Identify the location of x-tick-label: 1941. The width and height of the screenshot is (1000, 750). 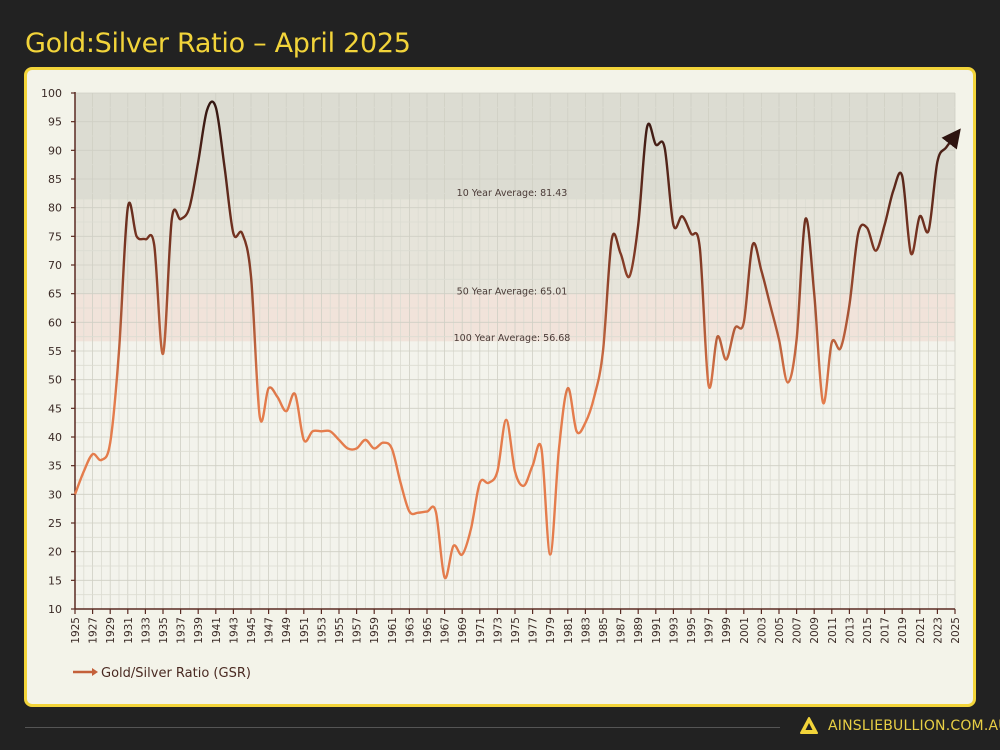
(217, 630).